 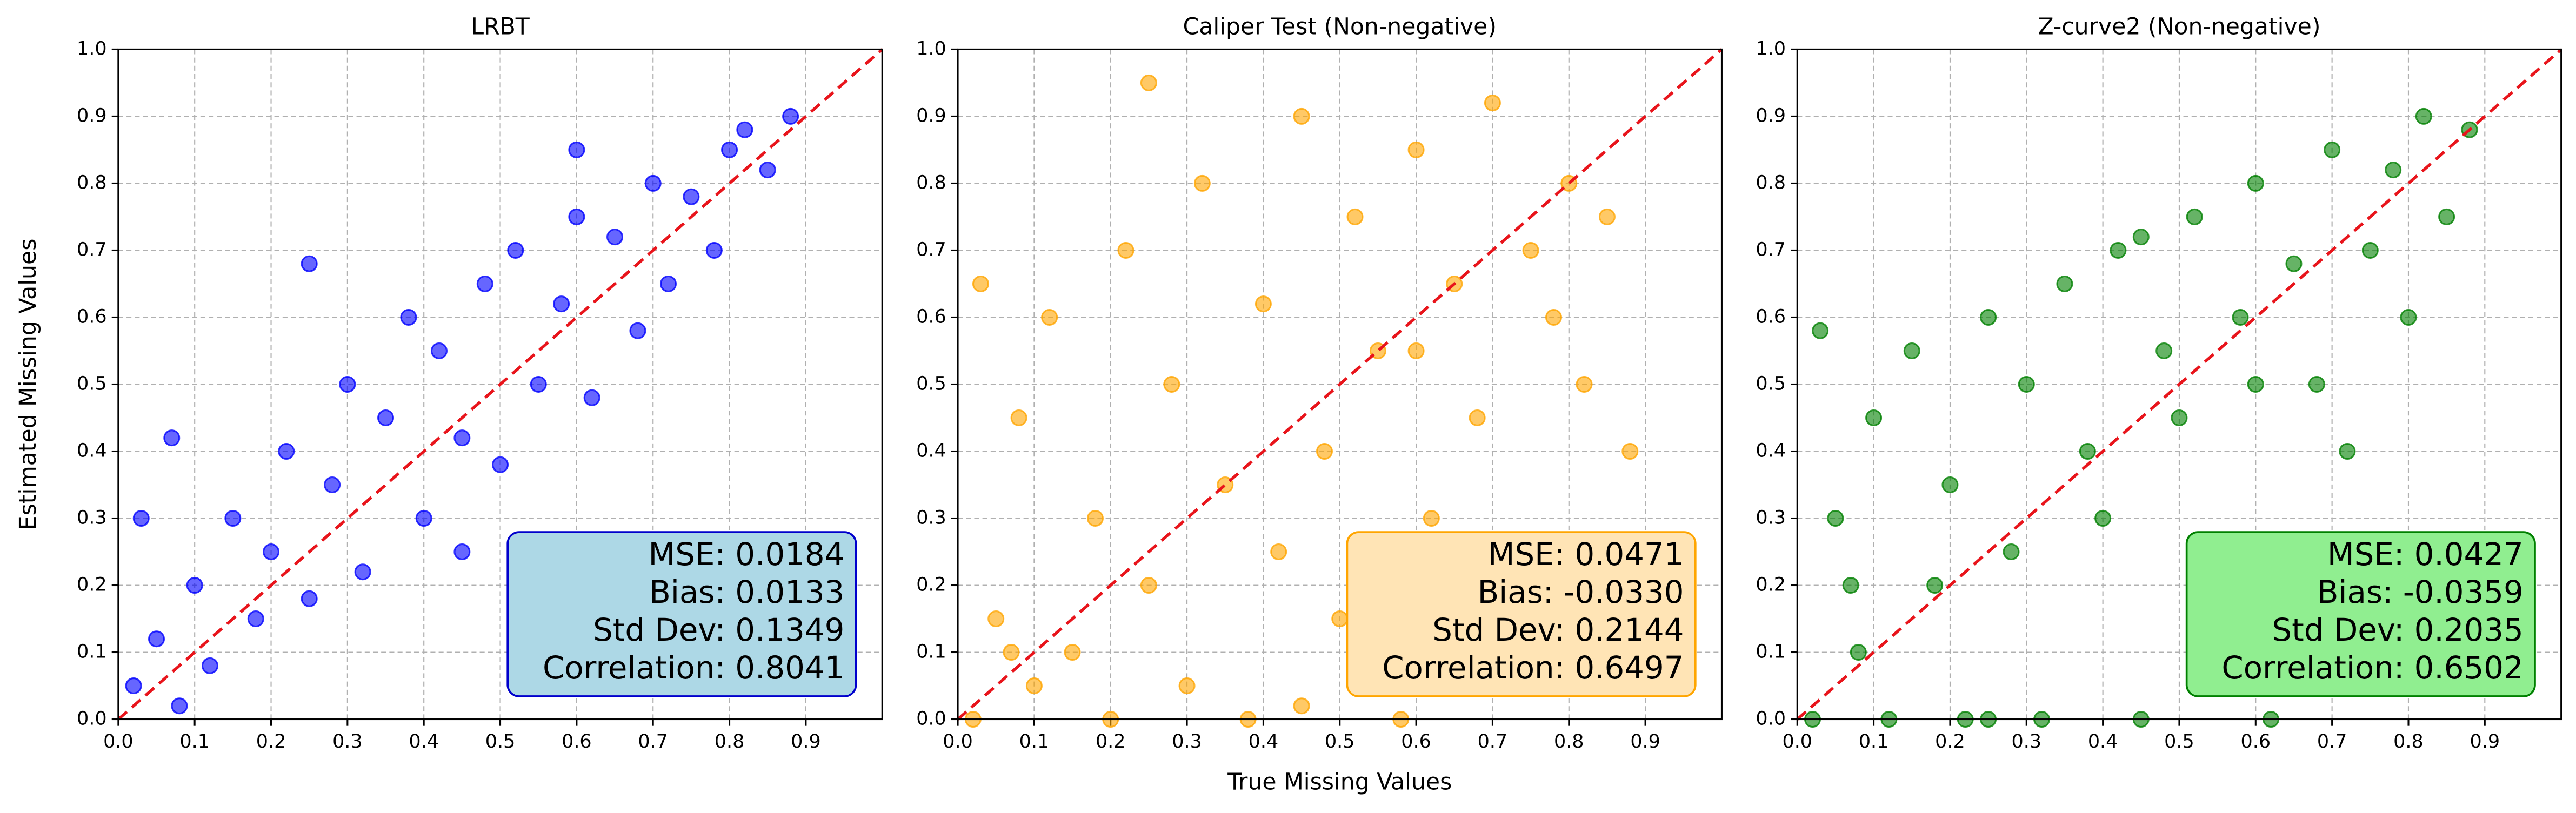 I want to click on stats-text: Std Dev: 0.2144, so click(x=1558, y=630).